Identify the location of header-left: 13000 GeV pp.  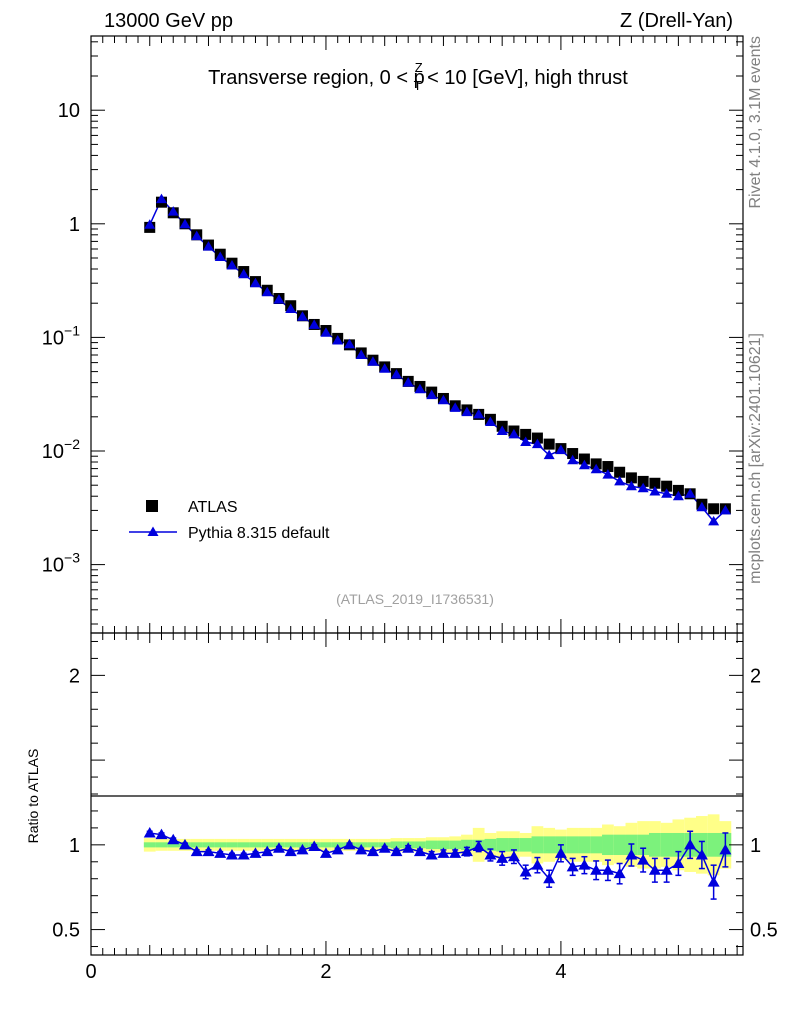
(168, 21).